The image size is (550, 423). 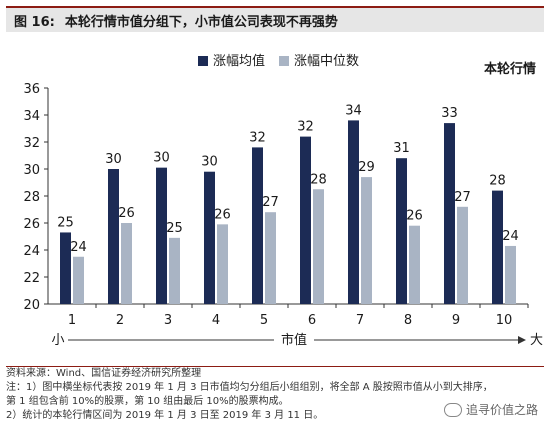 What do you see at coordinates (31, 251) in the screenshot?
I see `y-tick-label: 24` at bounding box center [31, 251].